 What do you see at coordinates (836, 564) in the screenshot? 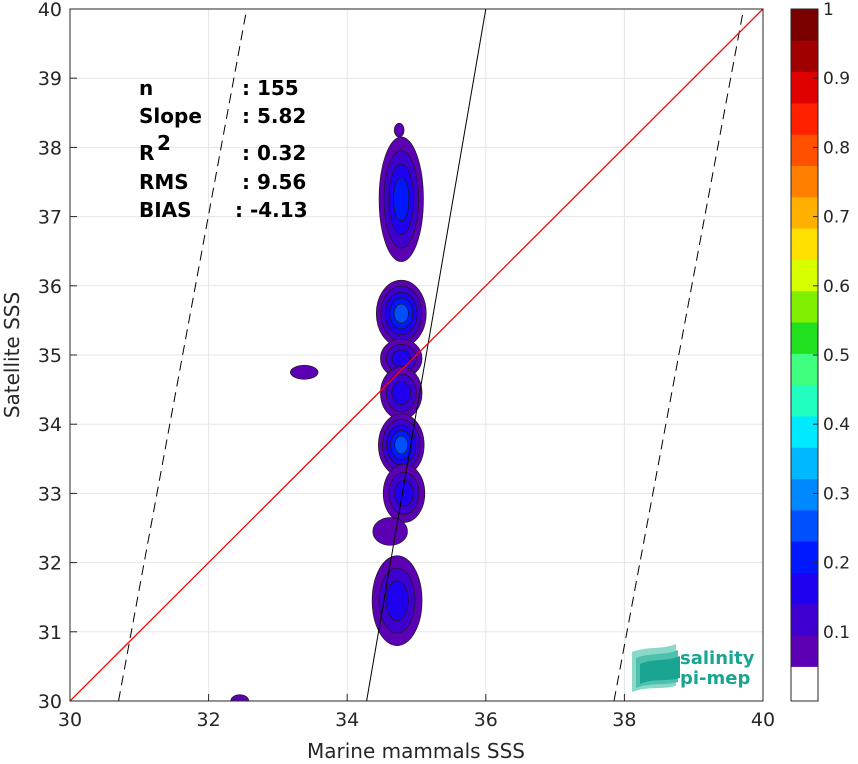
I see `colorbar-tick-label: 0.2` at bounding box center [836, 564].